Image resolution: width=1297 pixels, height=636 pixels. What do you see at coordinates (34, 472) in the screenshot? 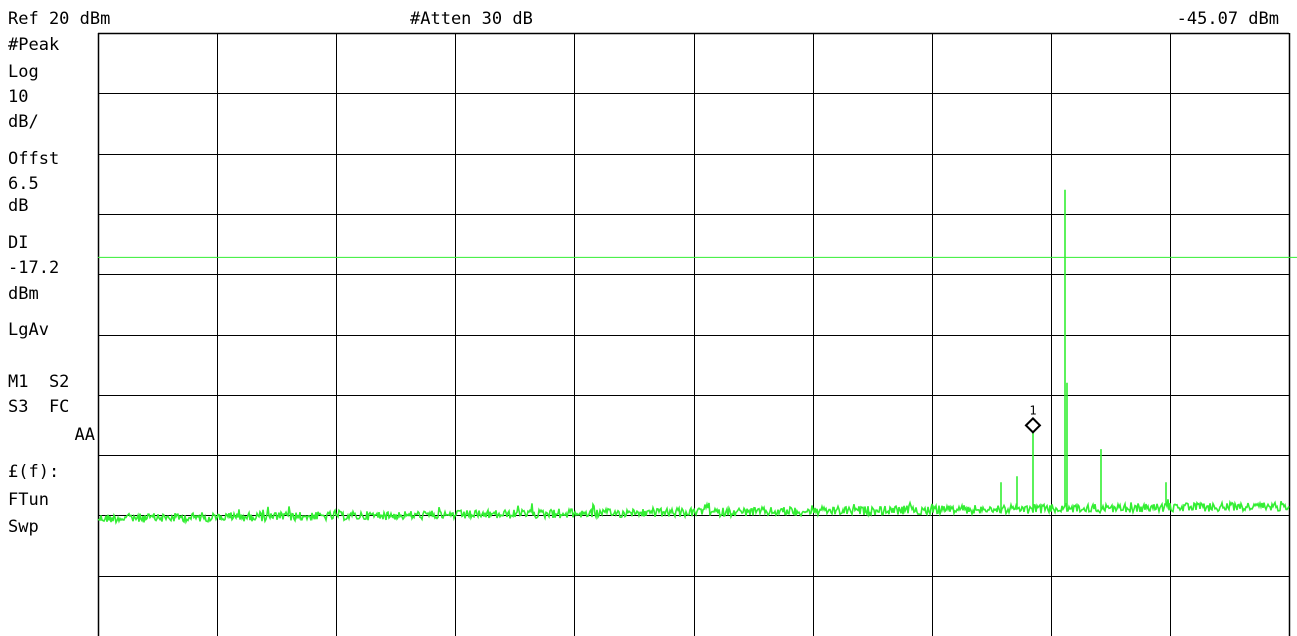
I see `side-label-14: £(f):` at bounding box center [34, 472].